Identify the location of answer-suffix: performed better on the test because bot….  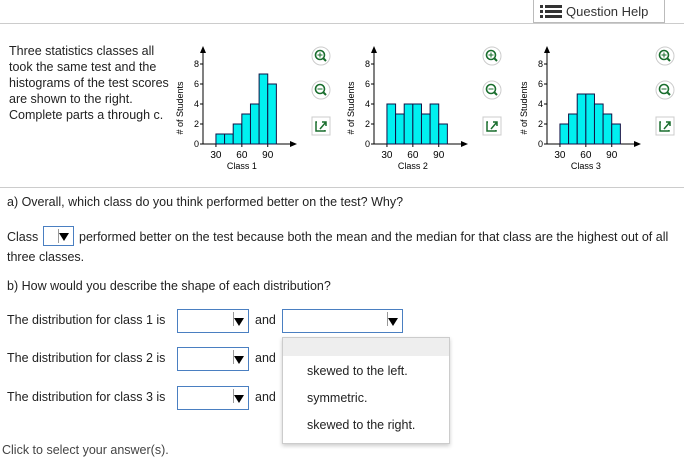
(338, 247).